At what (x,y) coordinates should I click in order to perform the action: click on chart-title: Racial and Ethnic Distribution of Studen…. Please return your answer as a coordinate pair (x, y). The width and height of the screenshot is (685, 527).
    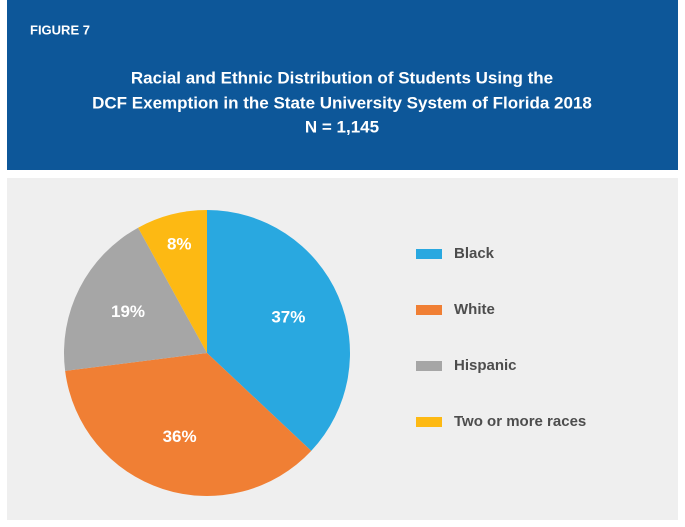
    Looking at the image, I should click on (342, 77).